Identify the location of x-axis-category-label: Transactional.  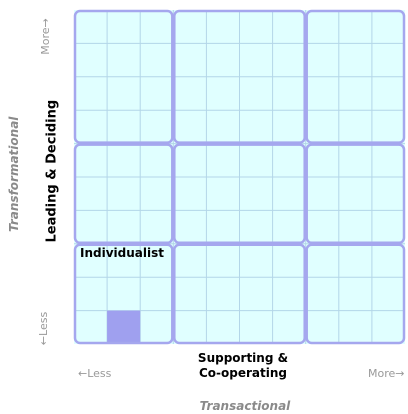
(245, 406).